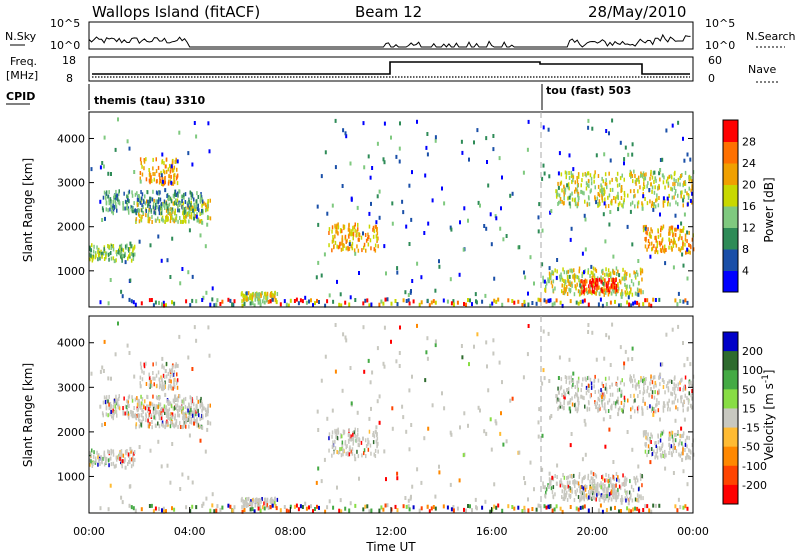 The width and height of the screenshot is (800, 554). What do you see at coordinates (749, 142) in the screenshot?
I see `power-colorbar-label-6: 28` at bounding box center [749, 142].